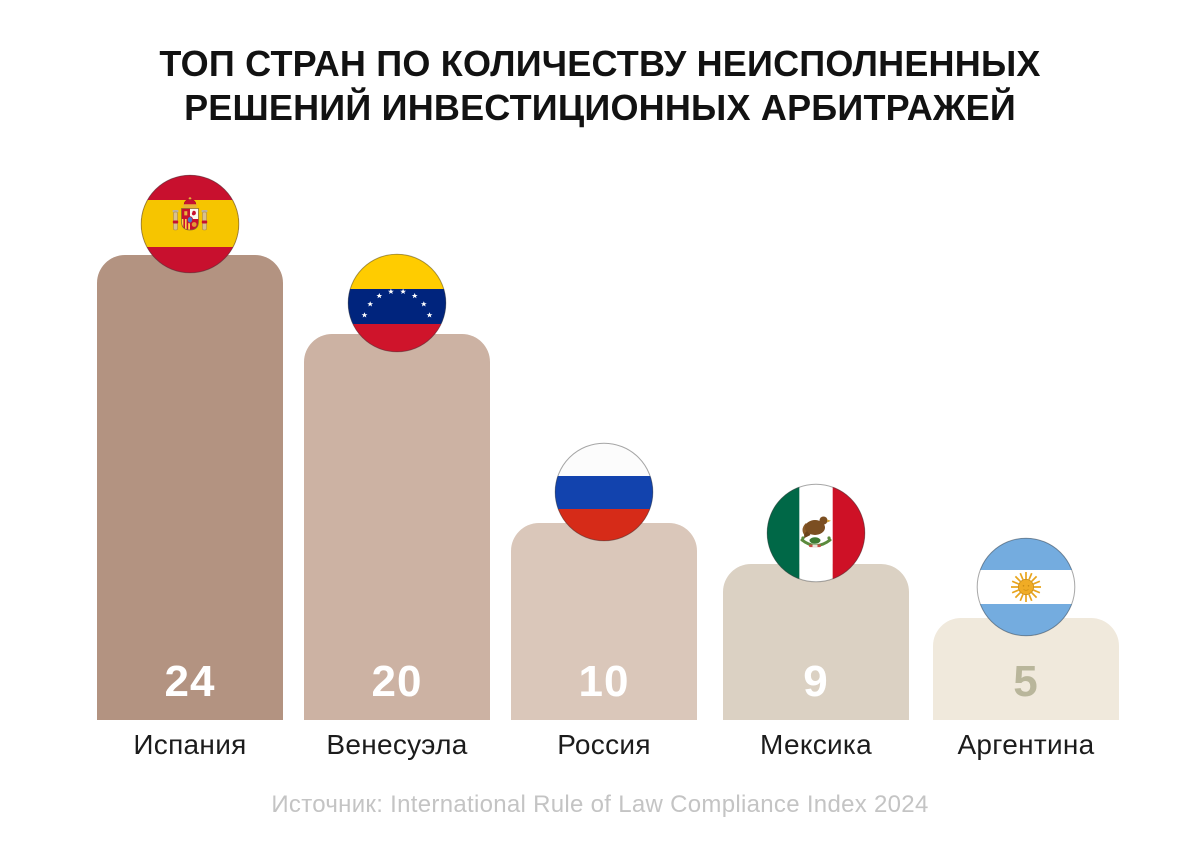  Describe the element at coordinates (816, 642) in the screenshot. I see `bar-mexico: 9` at that location.